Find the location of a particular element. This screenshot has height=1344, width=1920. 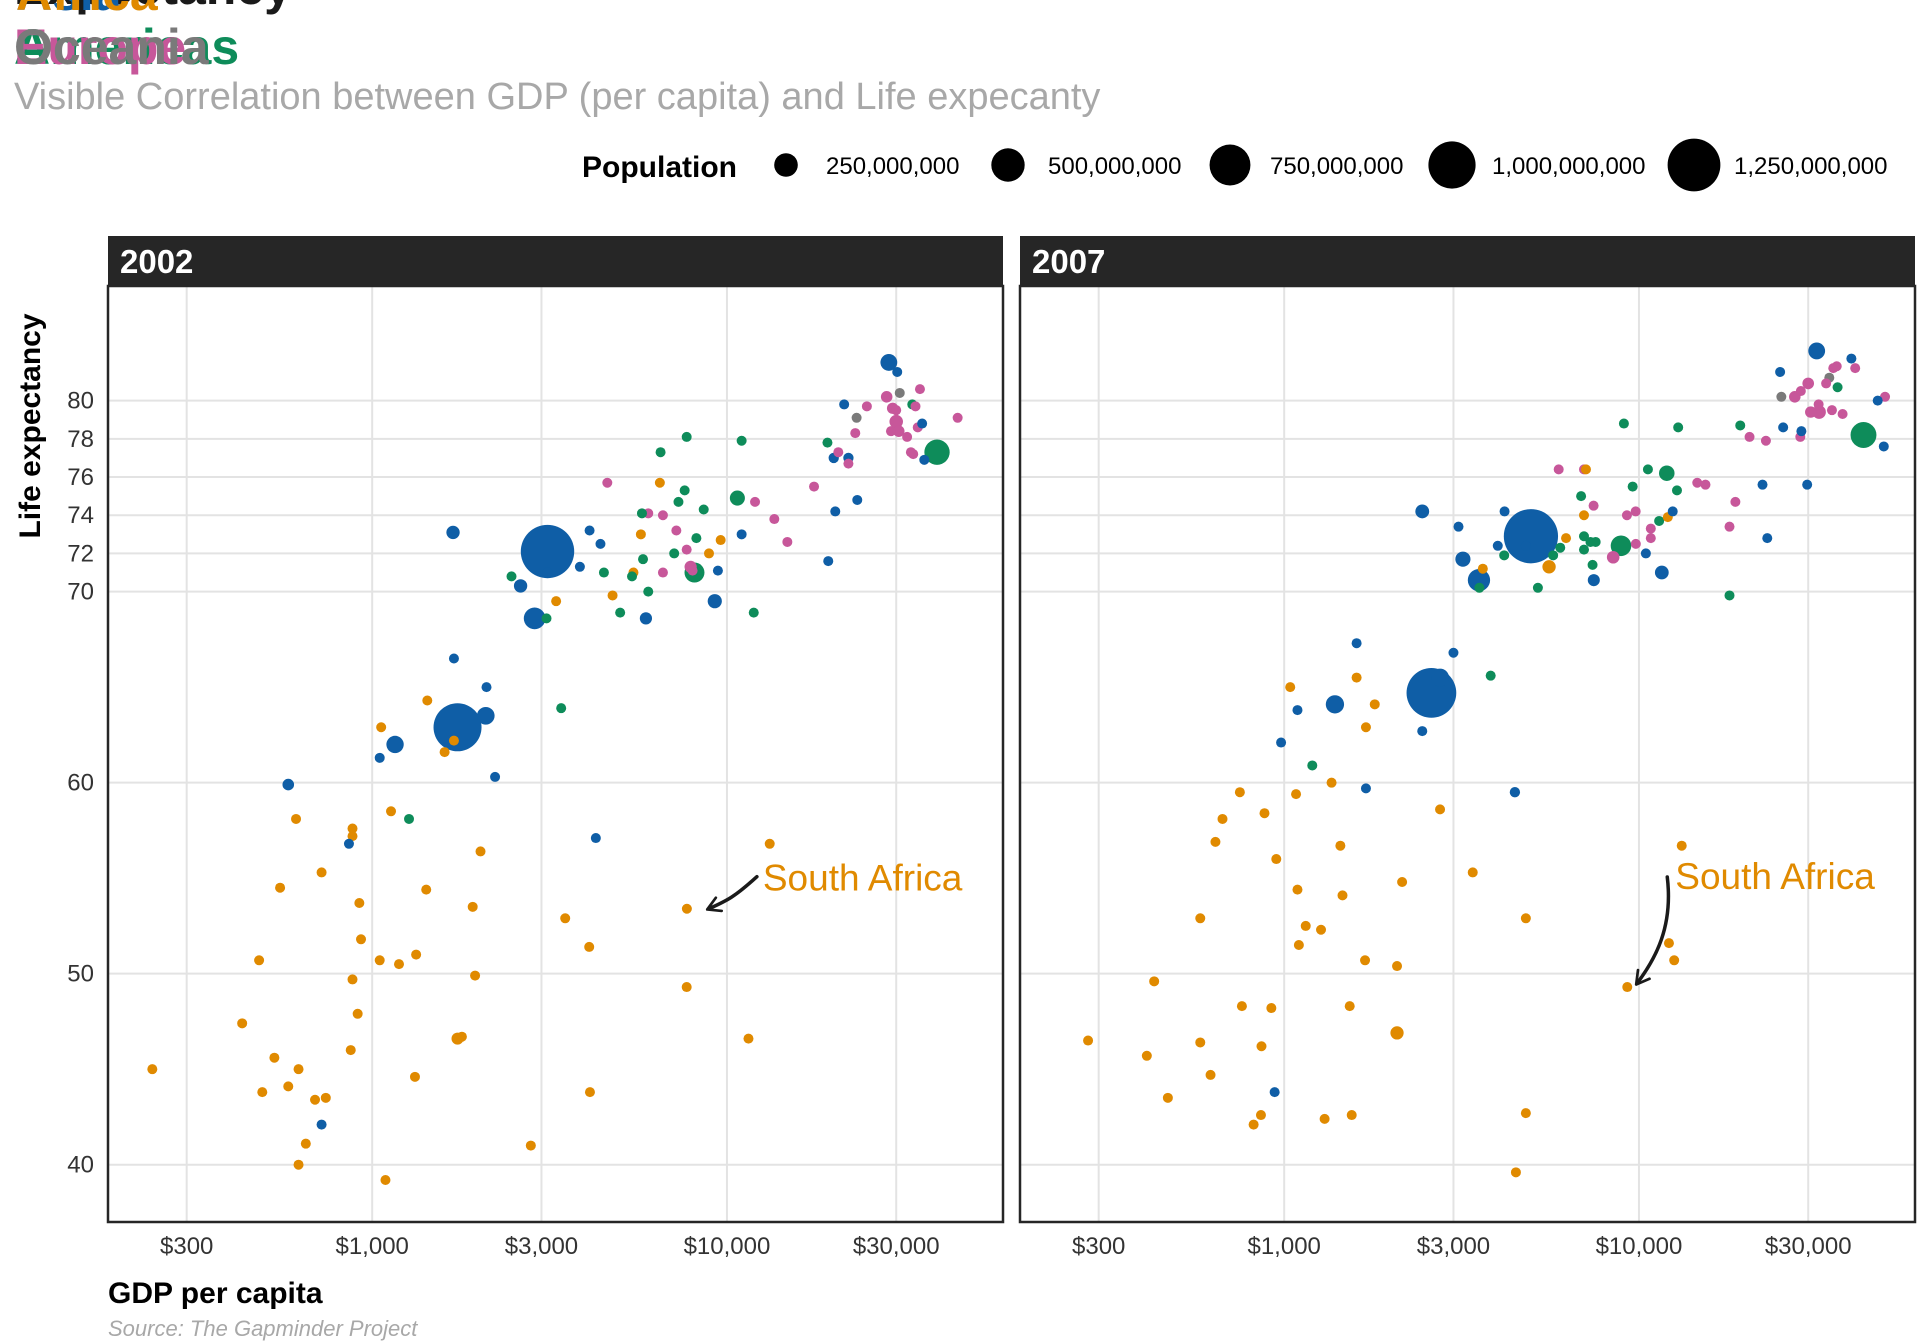

x-tick-label: $1,000 is located at coordinates (1283, 1246).